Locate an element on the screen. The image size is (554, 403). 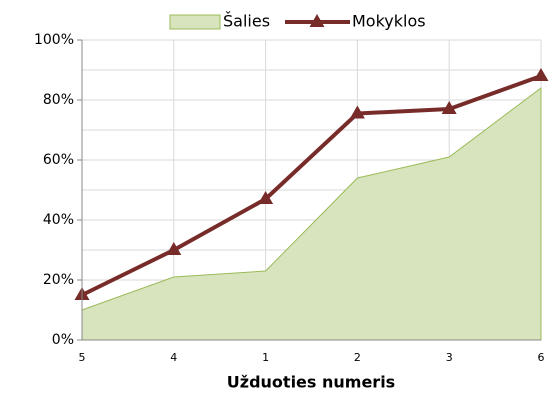
legend-swatch is located at coordinates (195, 22).